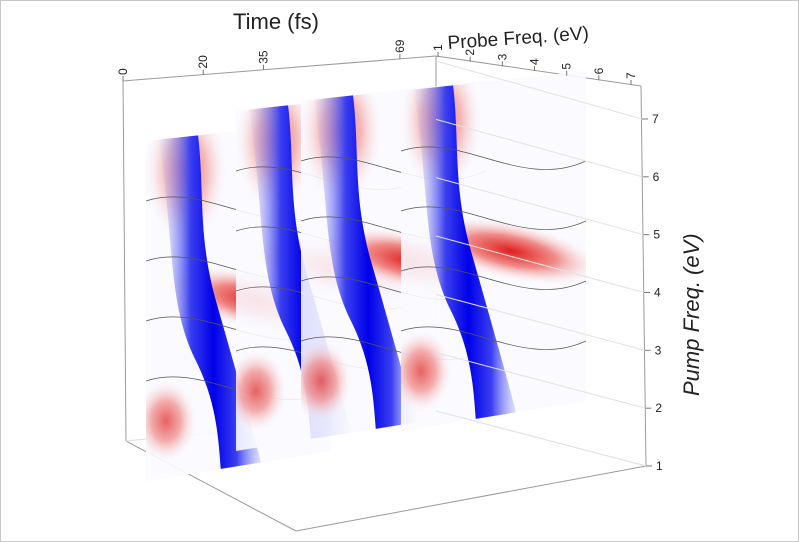 The image size is (799, 542). Describe the element at coordinates (400, 46) in the screenshot. I see `time-tick-label: 69` at that location.